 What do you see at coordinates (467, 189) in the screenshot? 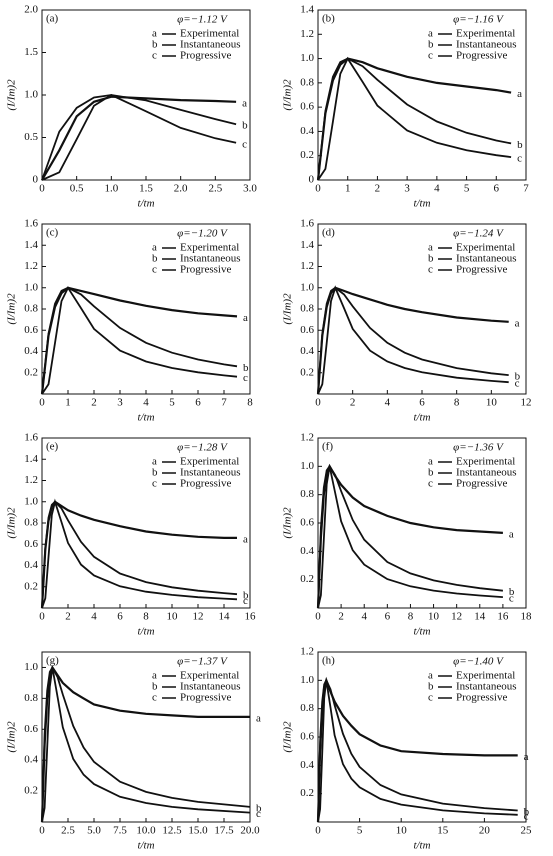
I see `x-tick-label: 5` at bounding box center [467, 189].